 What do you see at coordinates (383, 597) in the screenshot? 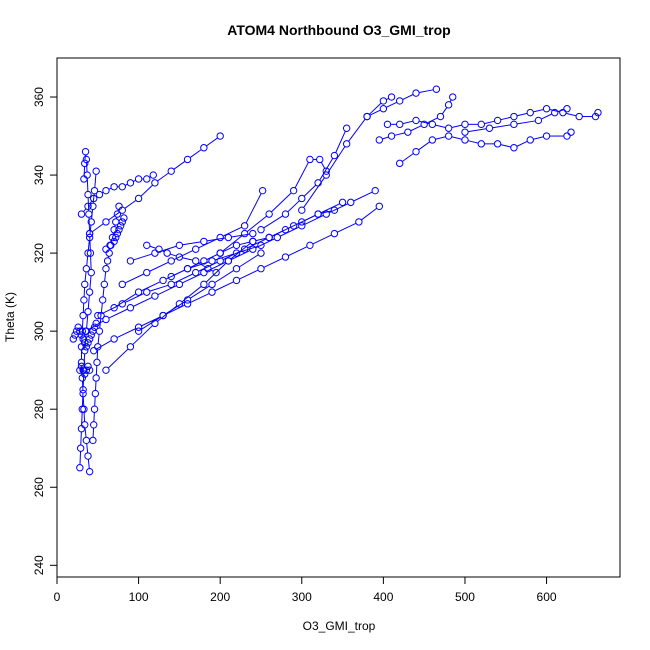
I see `x-tick-label: 400` at bounding box center [383, 597].